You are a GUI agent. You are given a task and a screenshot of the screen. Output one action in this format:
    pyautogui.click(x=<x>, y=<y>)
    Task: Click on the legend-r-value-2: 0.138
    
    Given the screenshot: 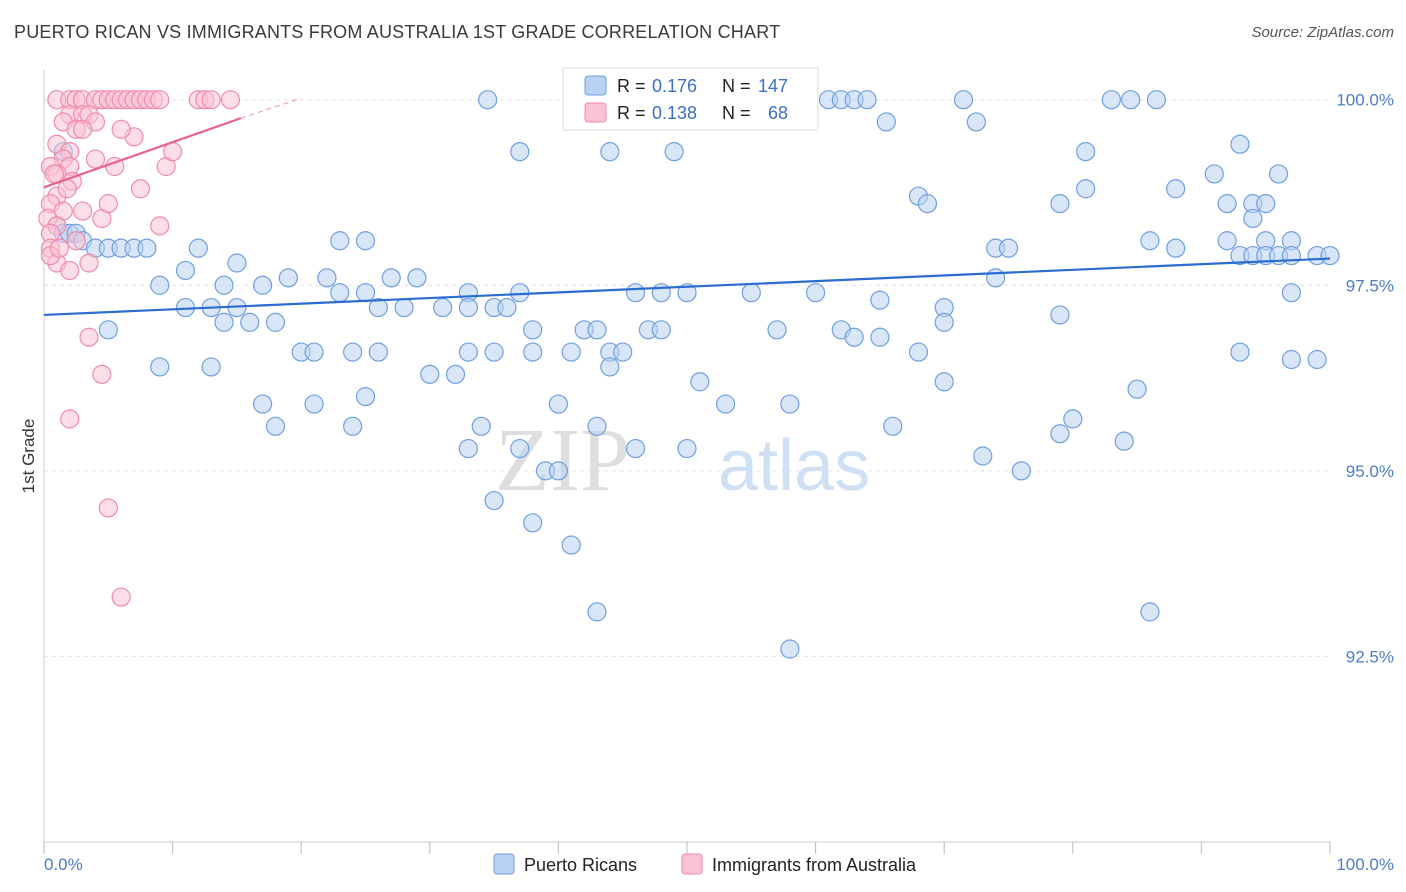 What is the action you would take?
    pyautogui.click(x=674, y=113)
    